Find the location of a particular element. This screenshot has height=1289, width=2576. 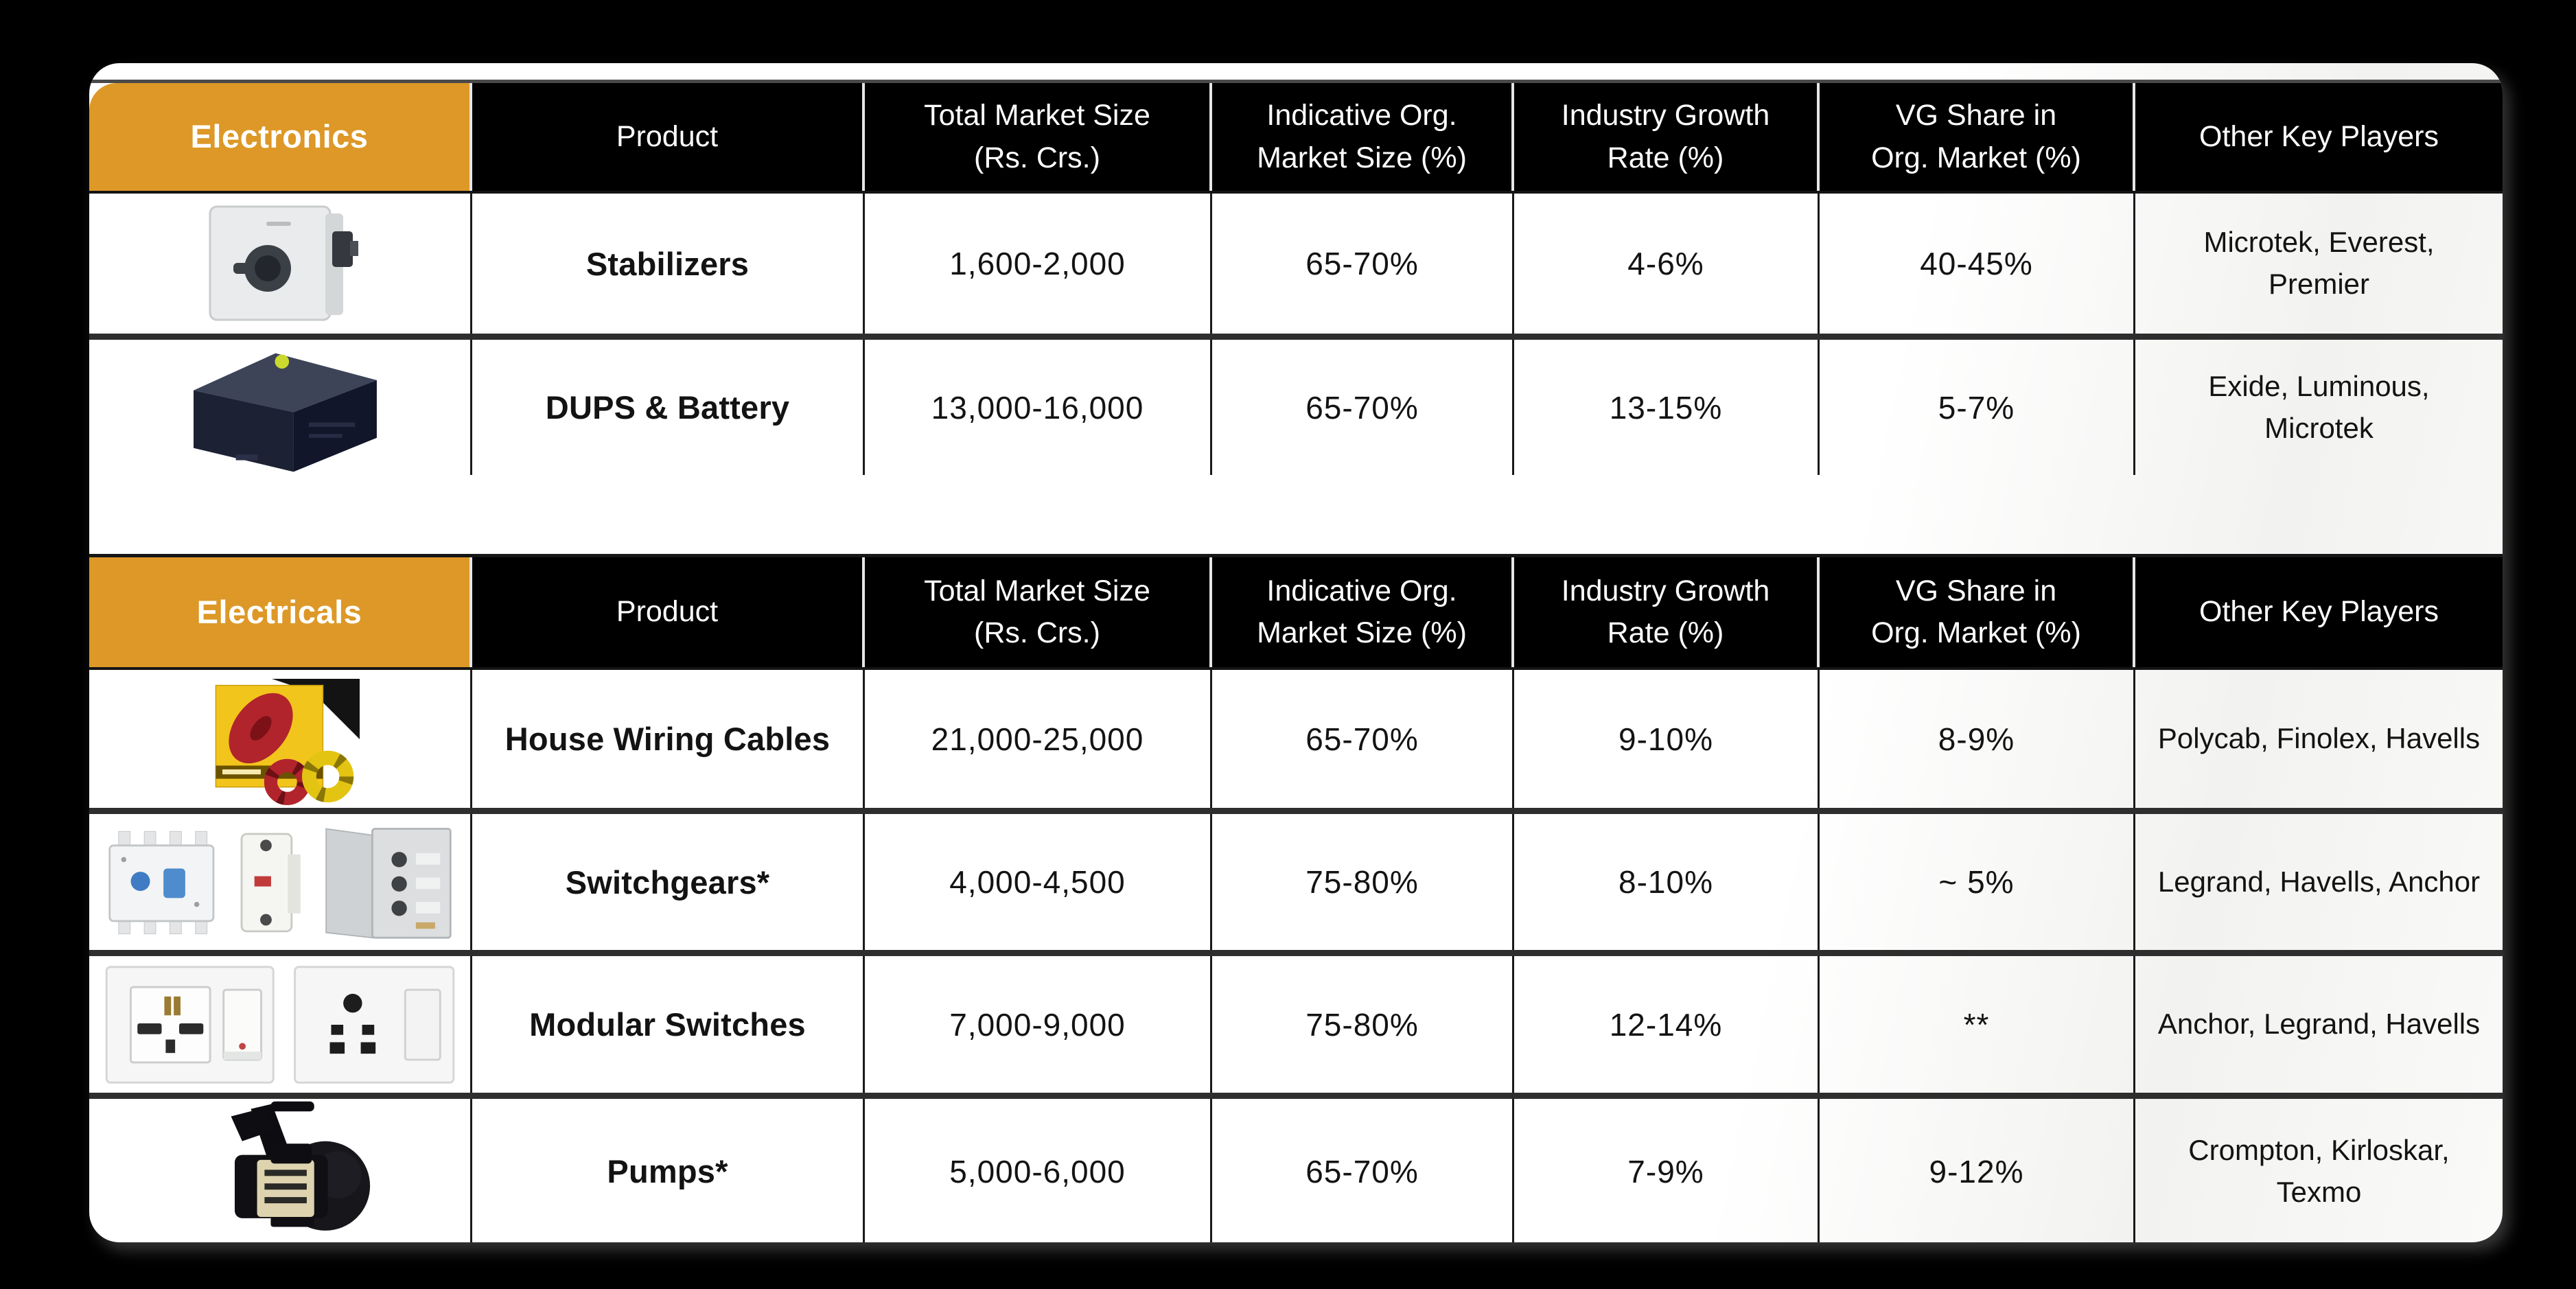

cell-product: DUPS & Battery is located at coordinates (668, 407).